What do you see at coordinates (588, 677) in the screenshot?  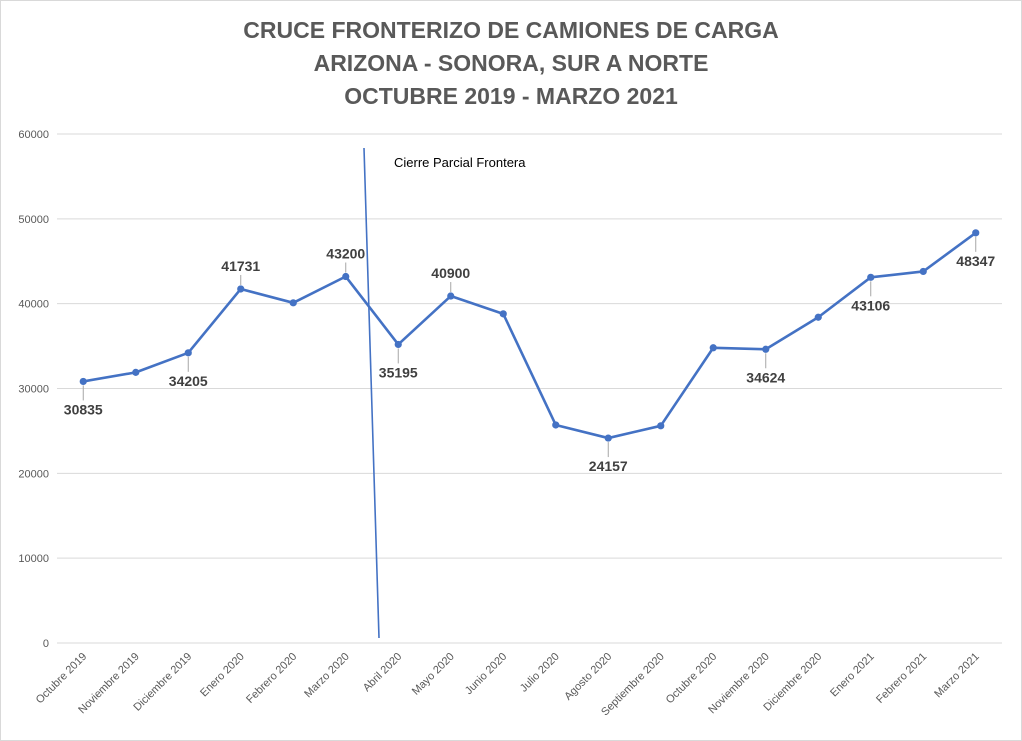 I see `x-tick-label: Agosto 2020` at bounding box center [588, 677].